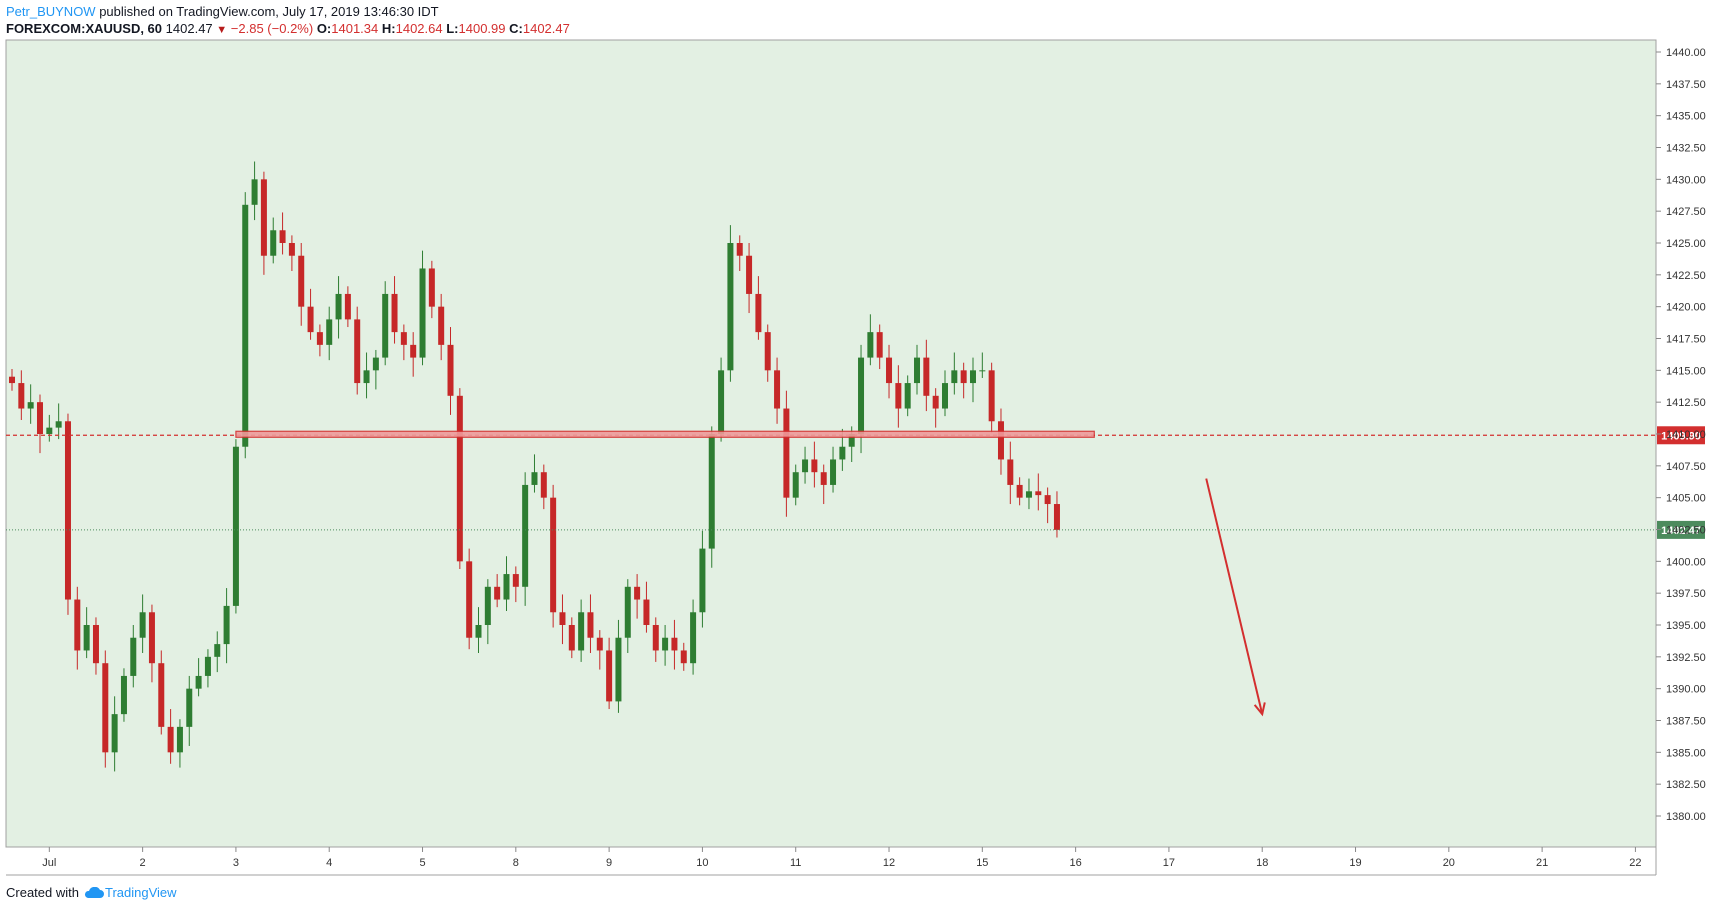 The image size is (1719, 911). Describe the element at coordinates (1686, 817) in the screenshot. I see `price-tick-label: 1380.00` at that location.